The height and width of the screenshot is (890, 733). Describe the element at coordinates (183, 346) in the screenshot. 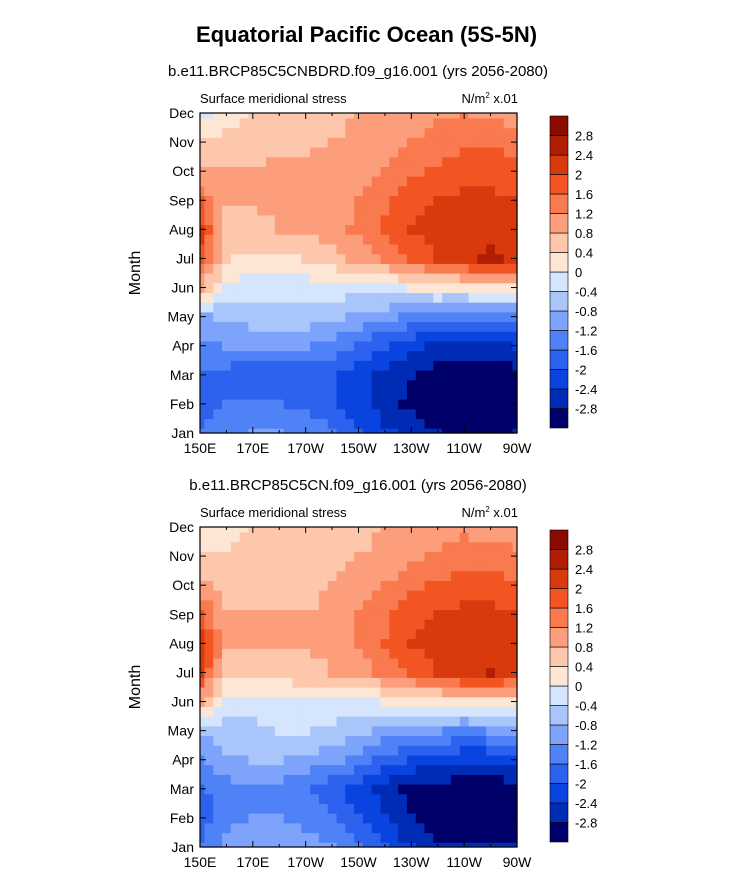

I see `y-tick-label: Apr` at that location.